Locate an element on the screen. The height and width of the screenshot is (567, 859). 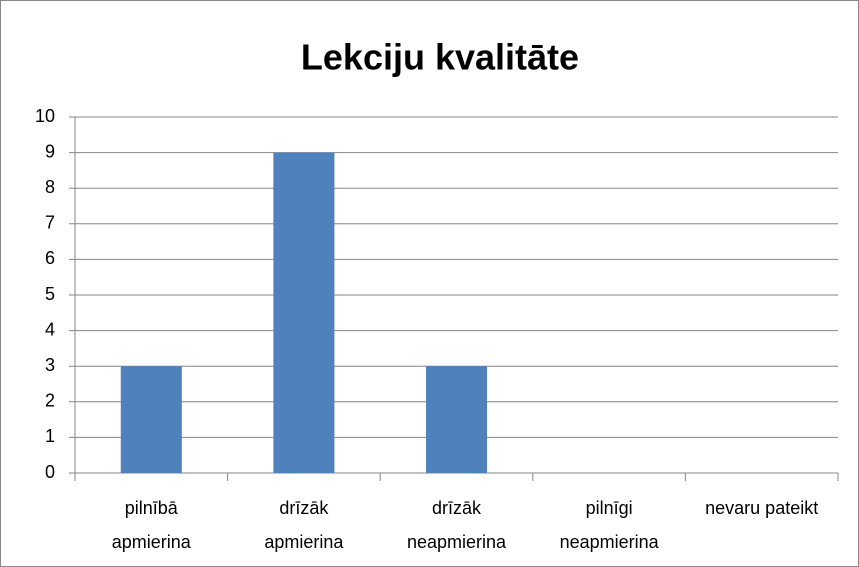
y-tick-label: 8 is located at coordinates (50, 187).